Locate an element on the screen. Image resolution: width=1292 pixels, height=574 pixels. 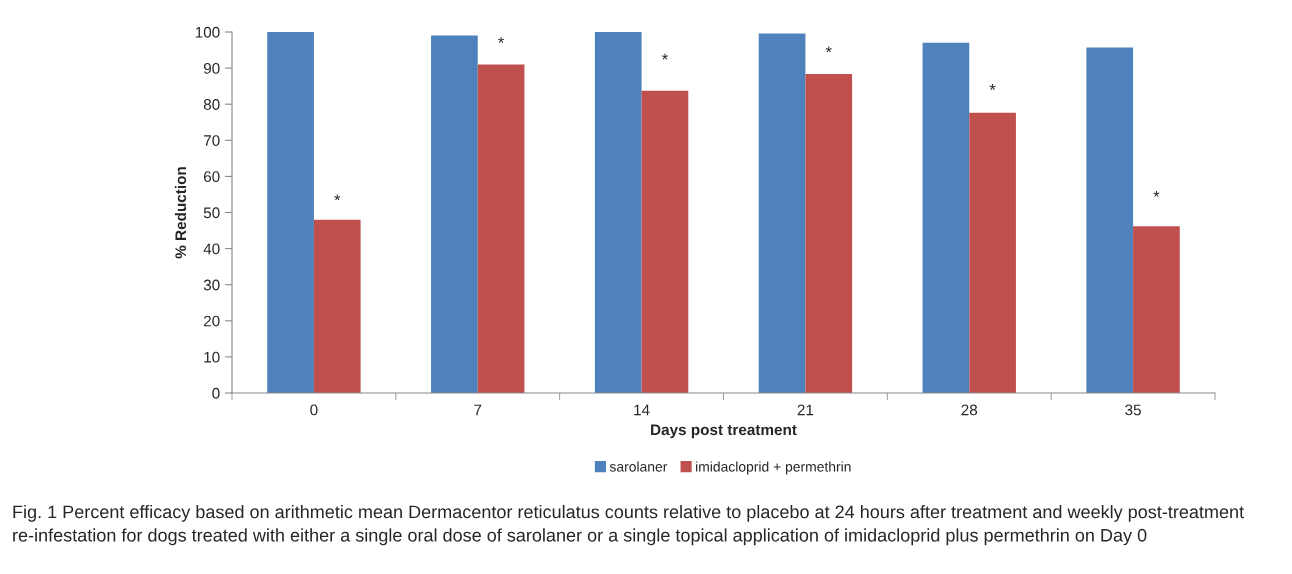
x-tick-label: 35 is located at coordinates (1133, 410).